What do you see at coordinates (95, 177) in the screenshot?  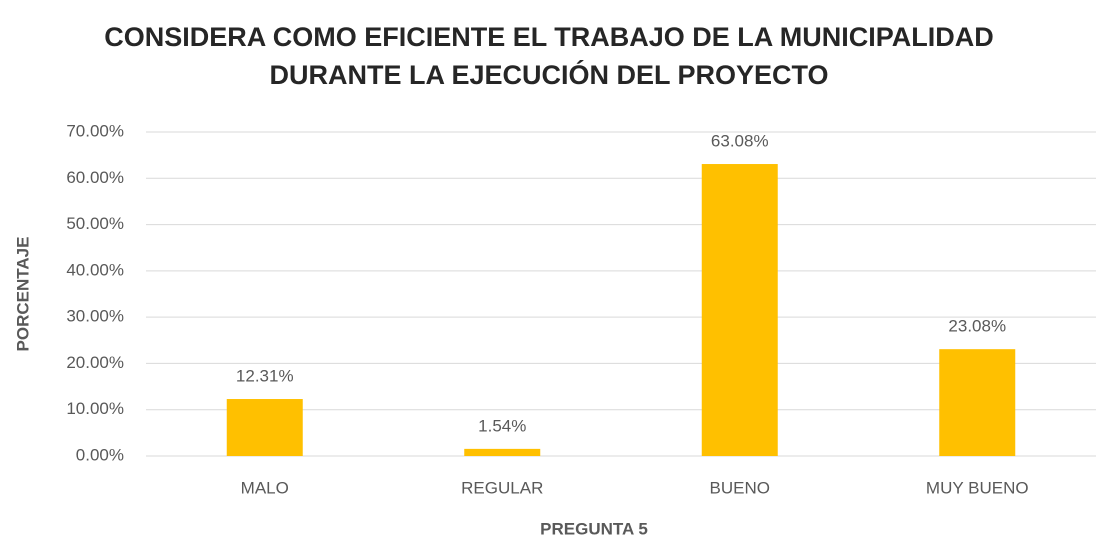 I see `y-tick-label: 60.00%` at bounding box center [95, 177].